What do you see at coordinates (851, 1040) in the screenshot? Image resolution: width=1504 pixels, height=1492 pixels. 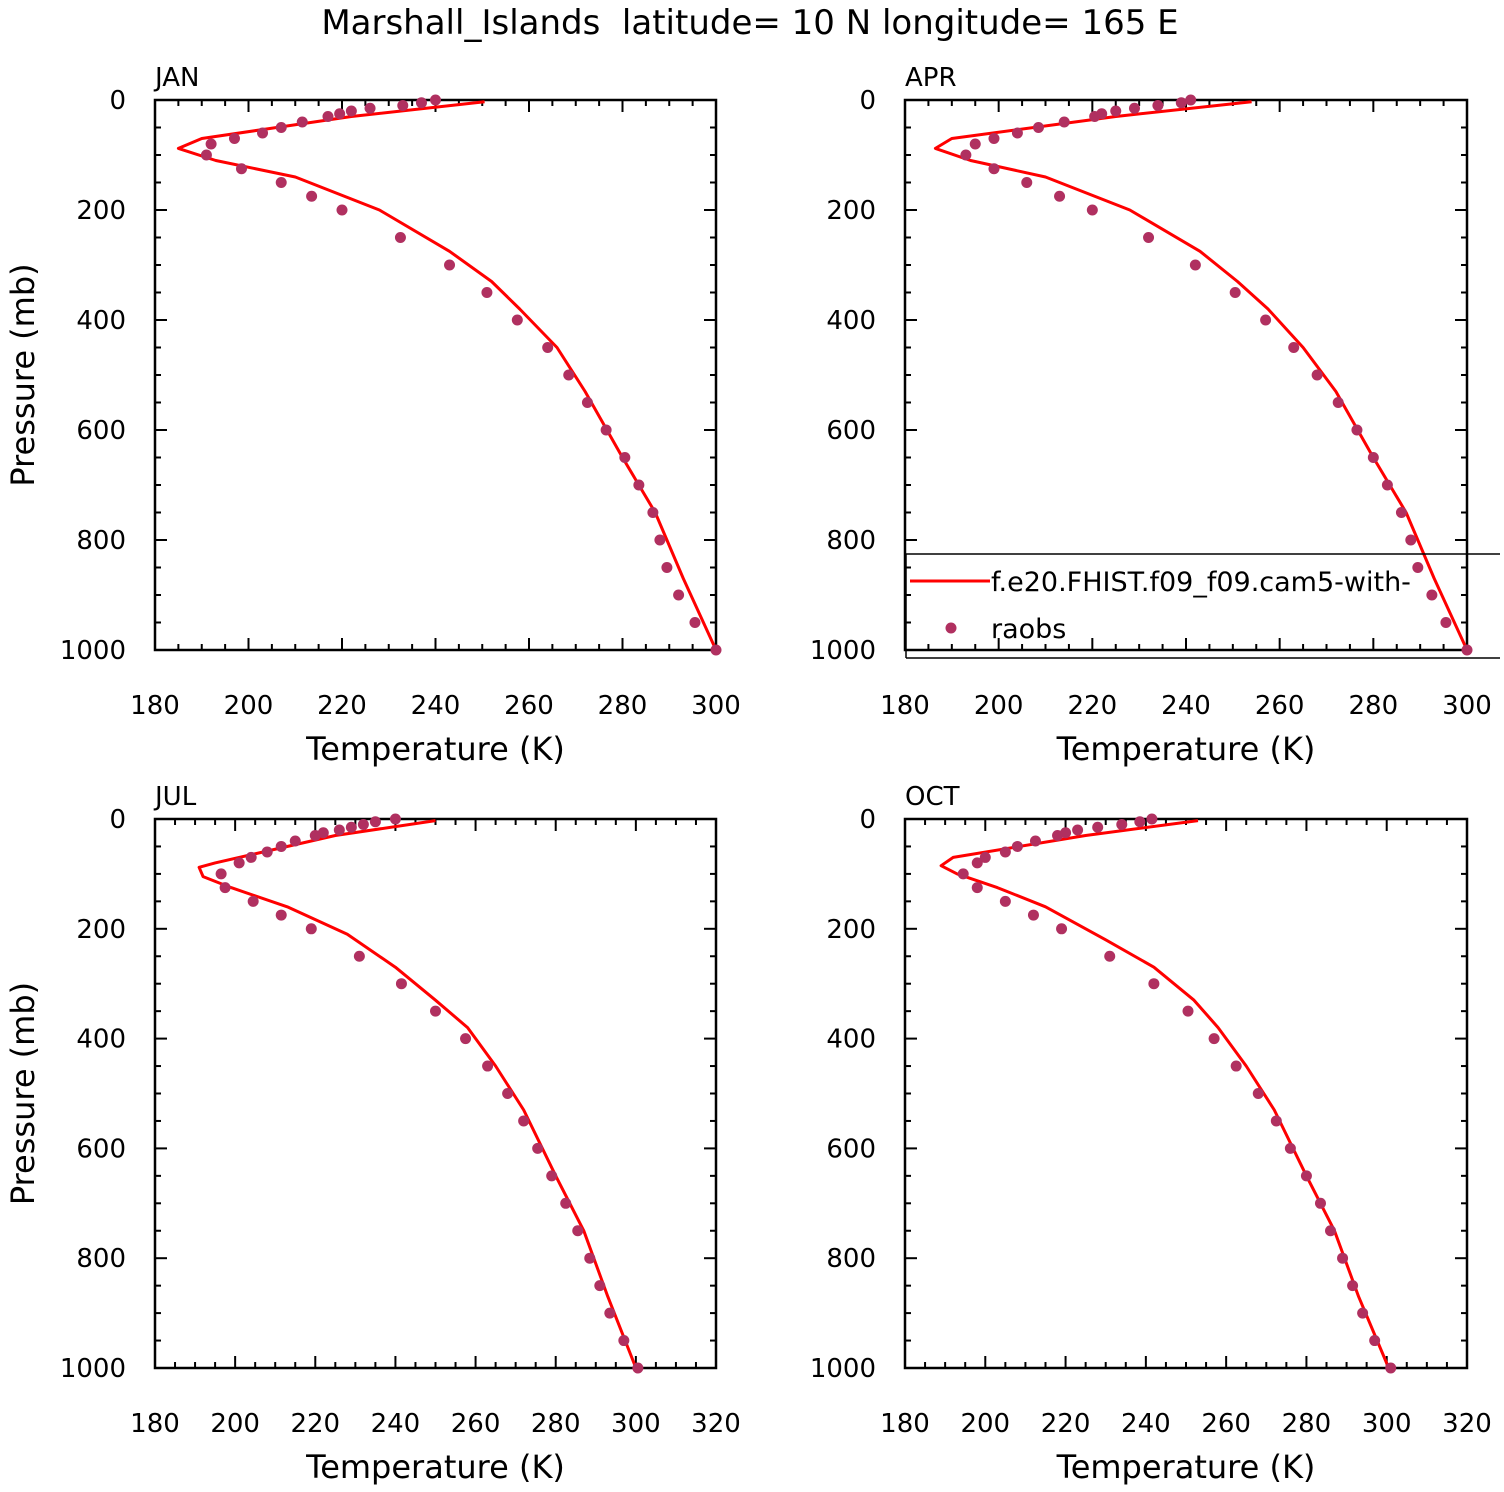 I see `y-tick-label: 400` at bounding box center [851, 1040].